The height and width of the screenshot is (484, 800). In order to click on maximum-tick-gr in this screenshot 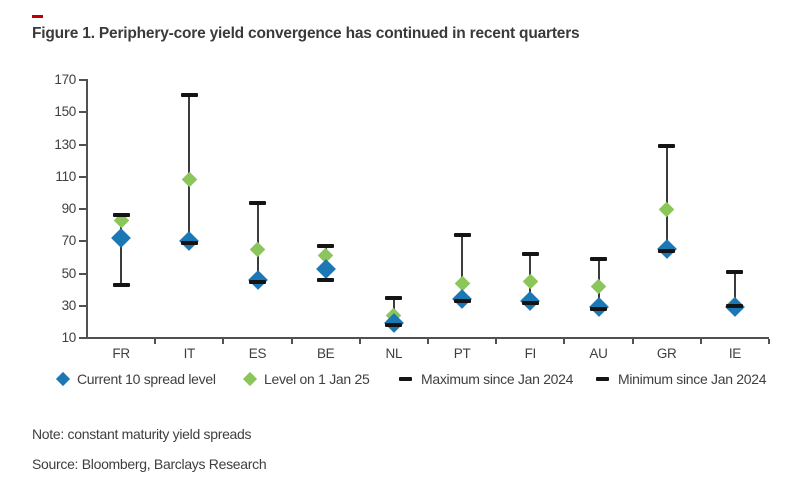, I will do `click(667, 146)`.